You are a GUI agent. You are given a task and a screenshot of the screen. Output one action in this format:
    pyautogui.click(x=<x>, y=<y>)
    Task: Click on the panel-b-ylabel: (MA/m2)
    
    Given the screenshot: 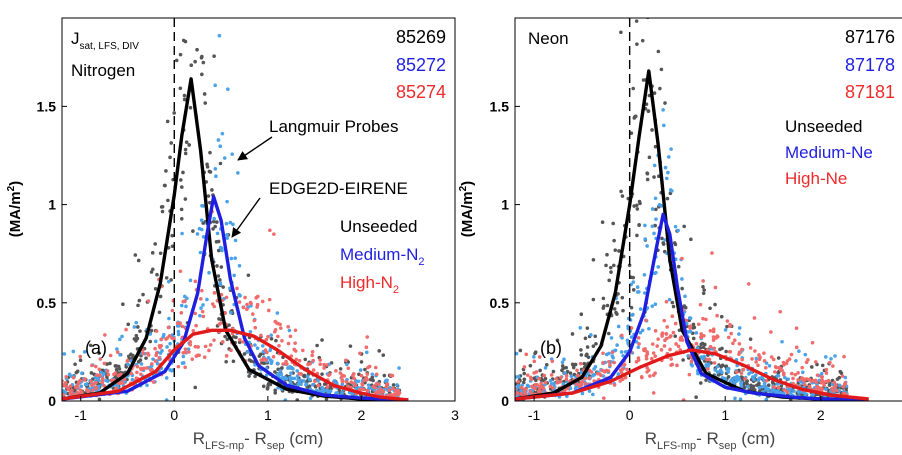 What is the action you would take?
    pyautogui.click(x=467, y=209)
    